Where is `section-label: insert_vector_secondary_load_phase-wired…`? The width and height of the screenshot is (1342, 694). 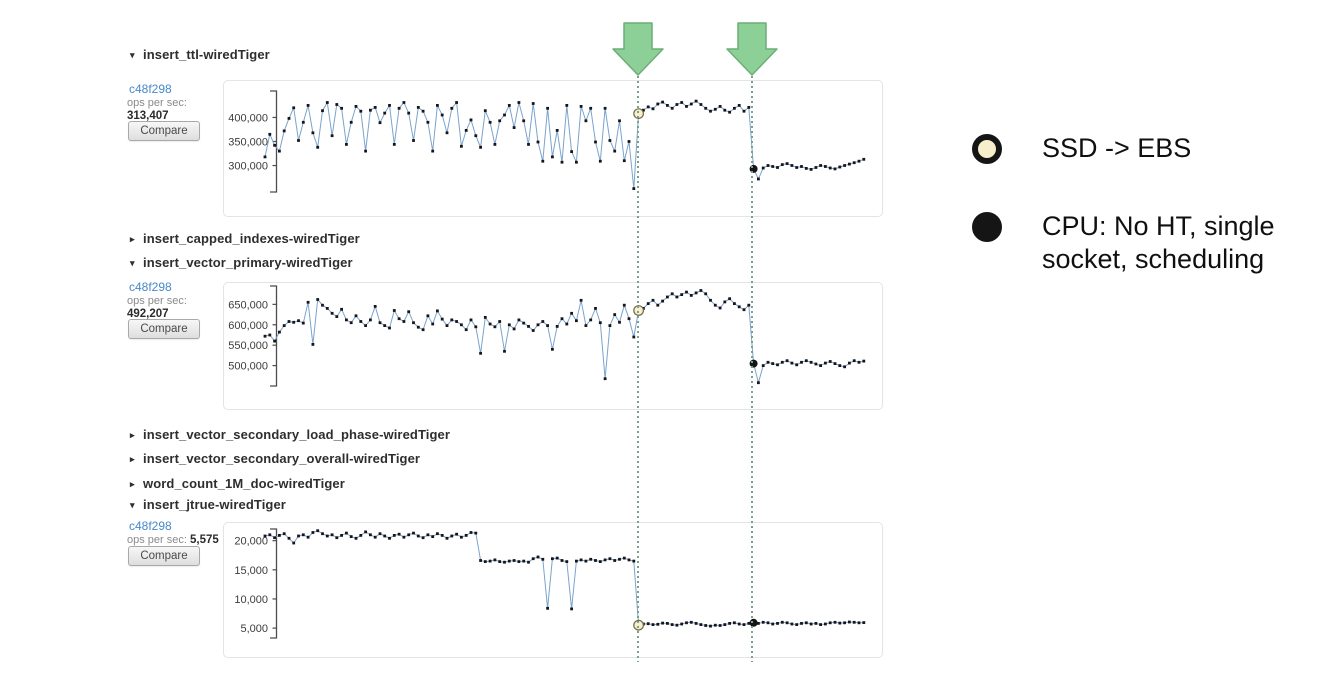
section-label: insert_vector_secondary_load_phase-wired… is located at coordinates (296, 434).